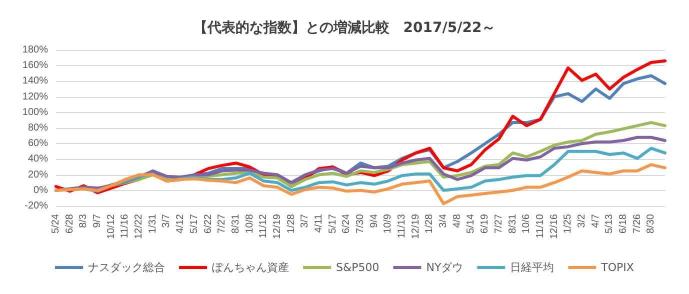  I want to click on x-tick-label: 10/8, so click(250, 224).